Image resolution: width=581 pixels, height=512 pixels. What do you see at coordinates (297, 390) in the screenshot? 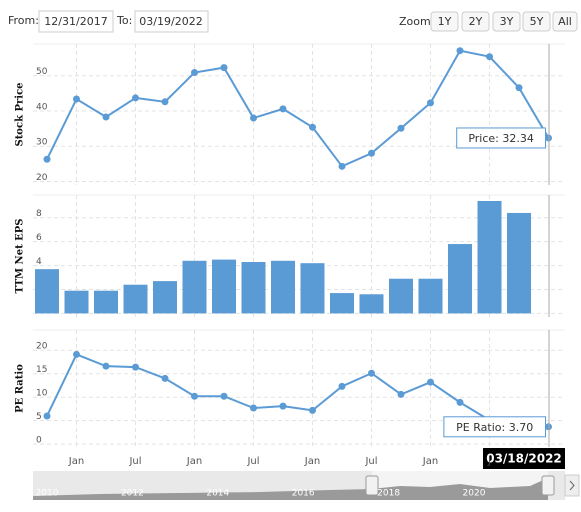
I see `line` at bounding box center [297, 390].